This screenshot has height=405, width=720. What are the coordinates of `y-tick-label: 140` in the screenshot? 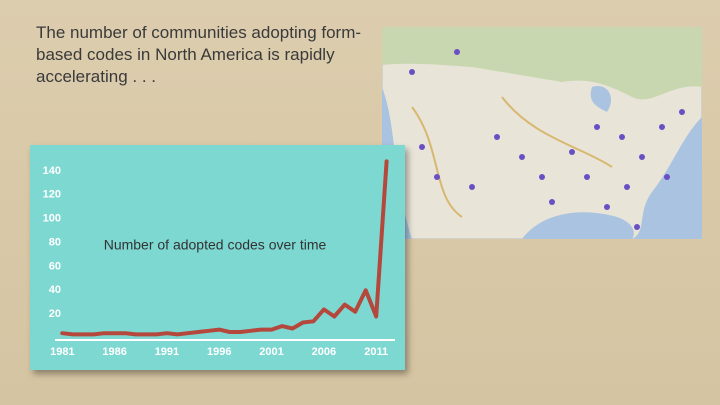 It's located at (52, 171).